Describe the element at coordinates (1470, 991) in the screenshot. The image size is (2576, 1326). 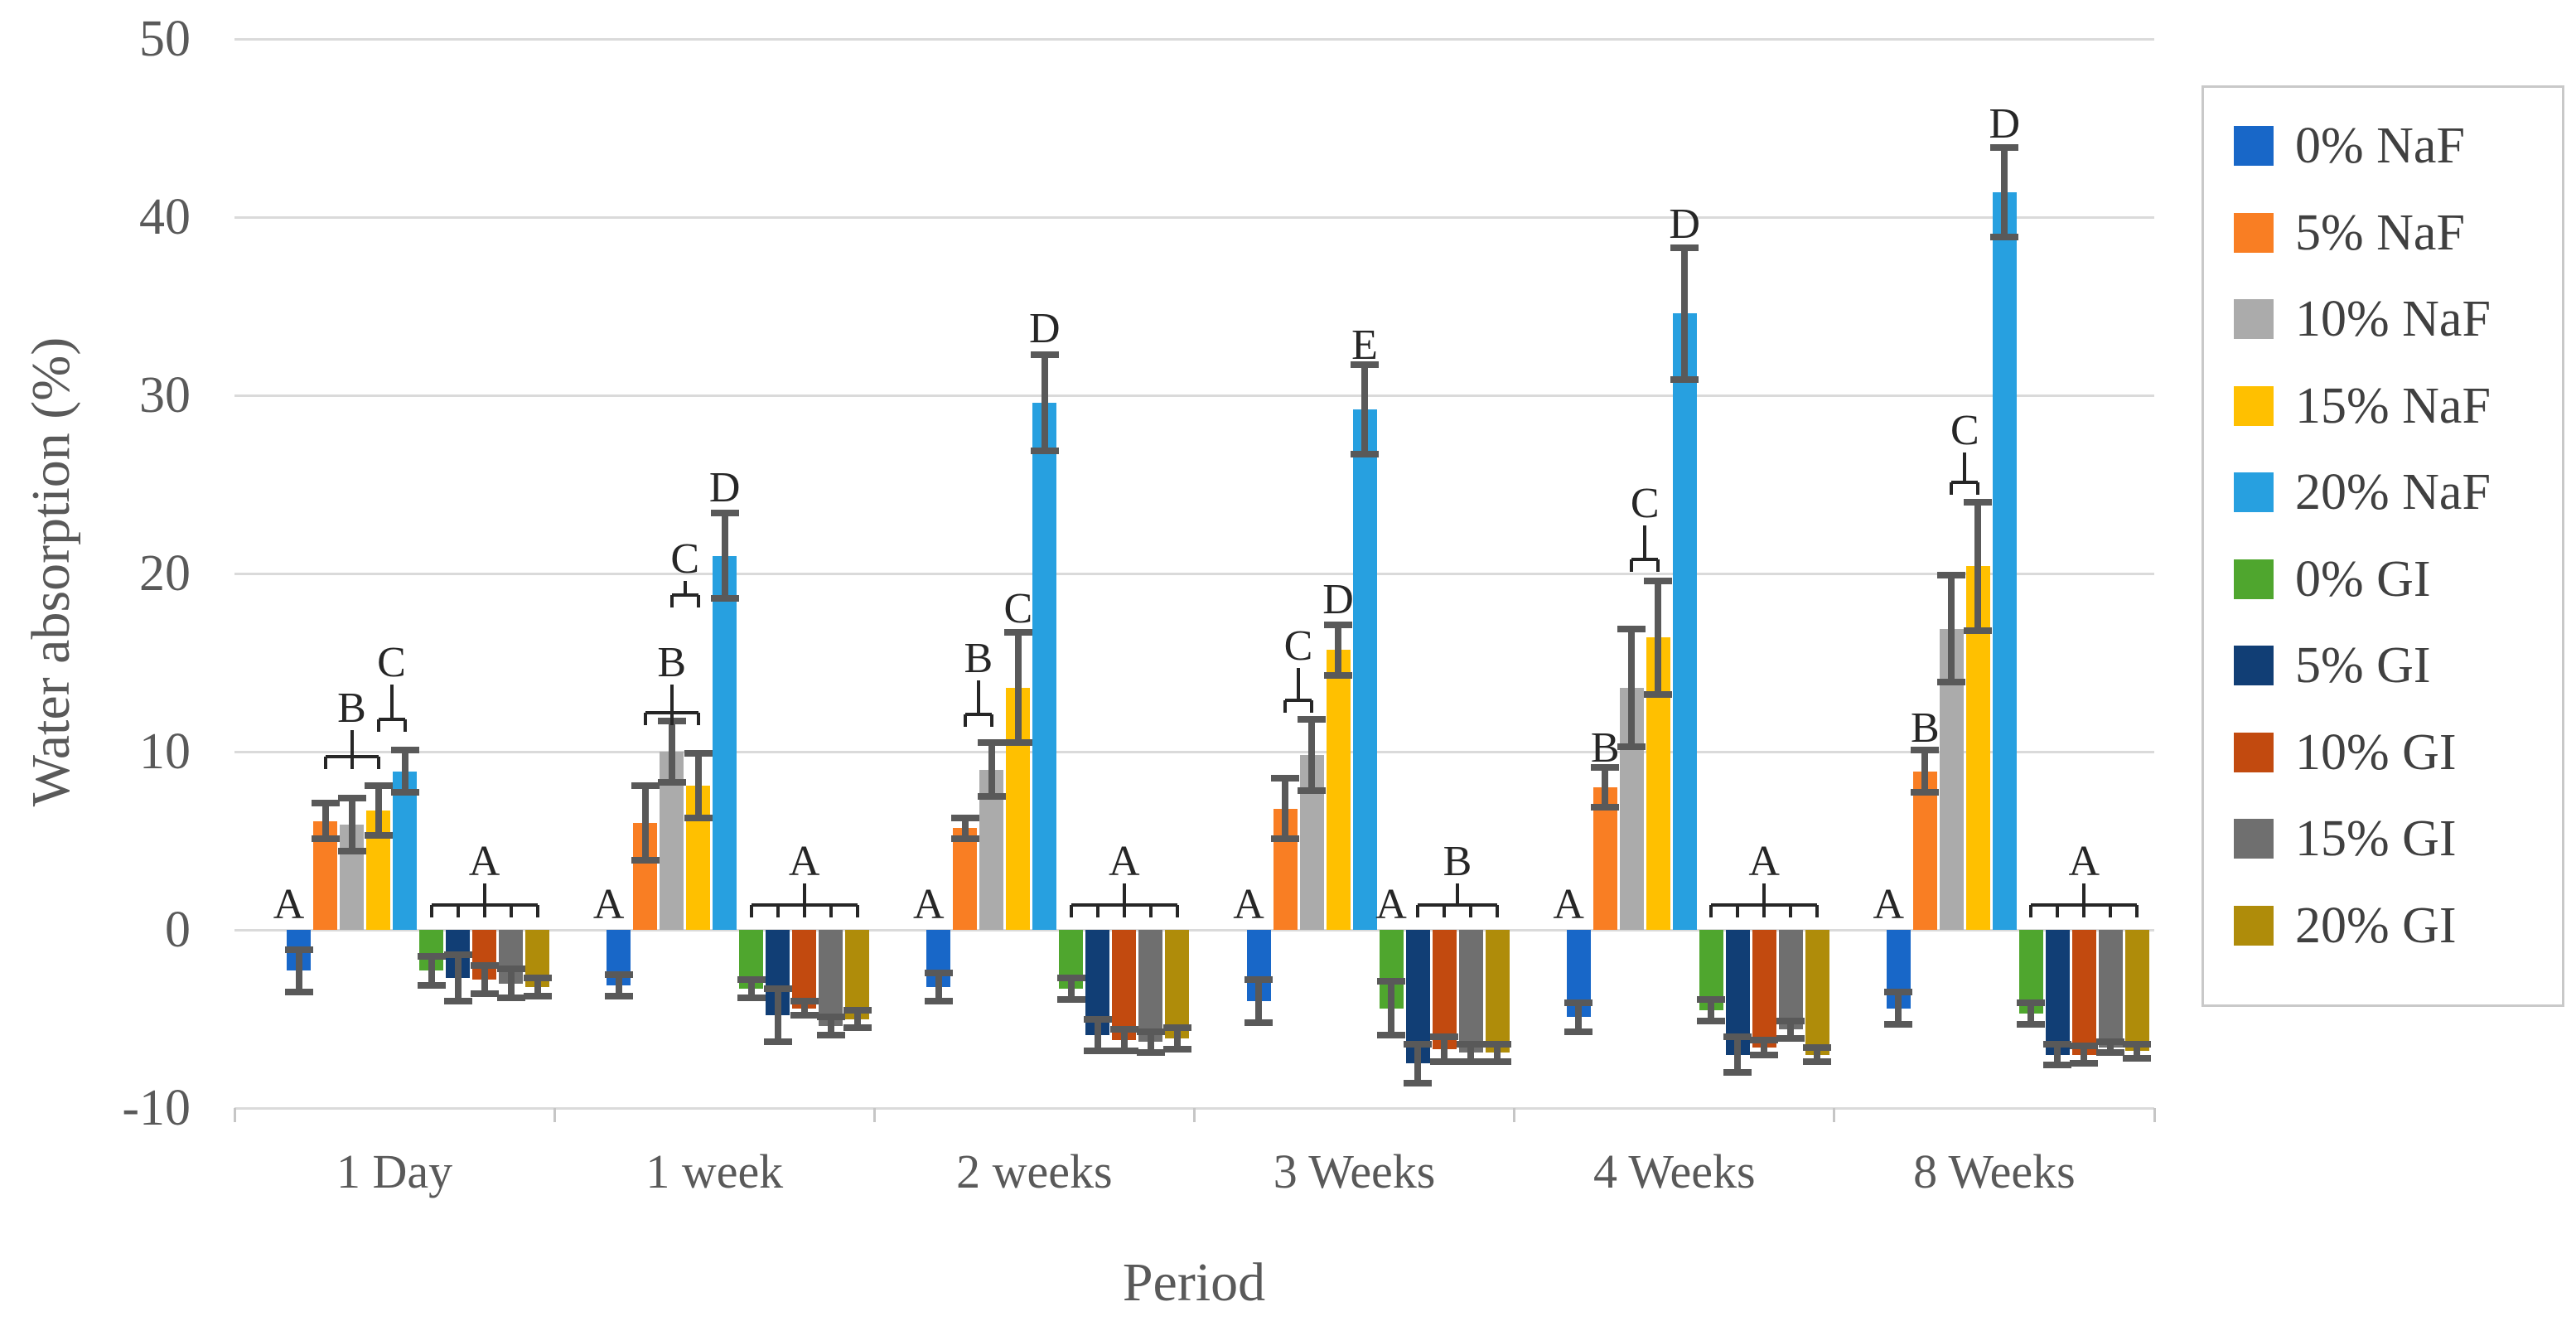
I see `bar-15GI-3Weeks` at that location.